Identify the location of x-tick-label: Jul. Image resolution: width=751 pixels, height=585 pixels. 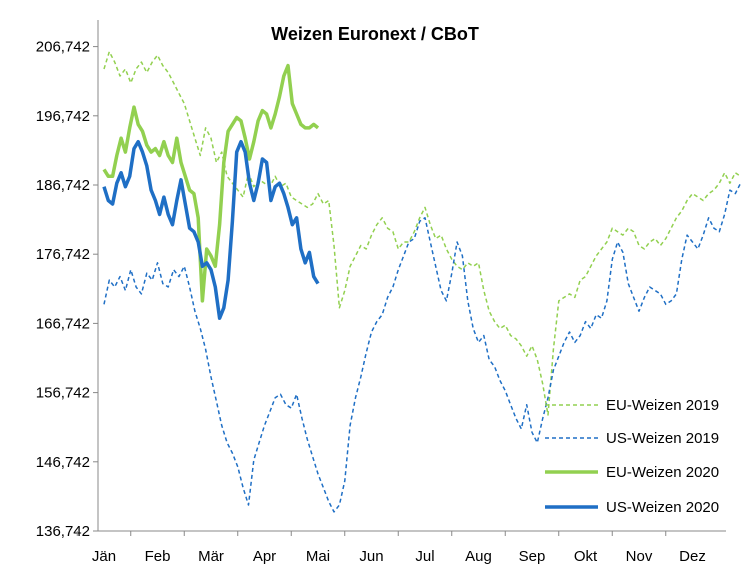
(424, 556).